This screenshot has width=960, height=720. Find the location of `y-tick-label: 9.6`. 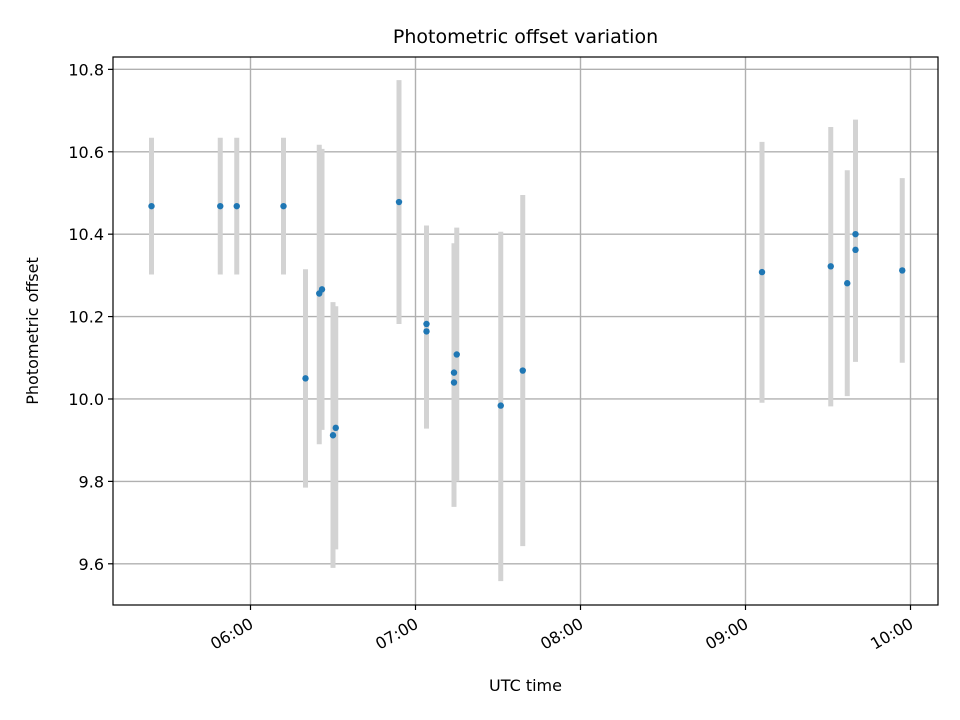

y-tick-label: 9.6 is located at coordinates (91, 564).